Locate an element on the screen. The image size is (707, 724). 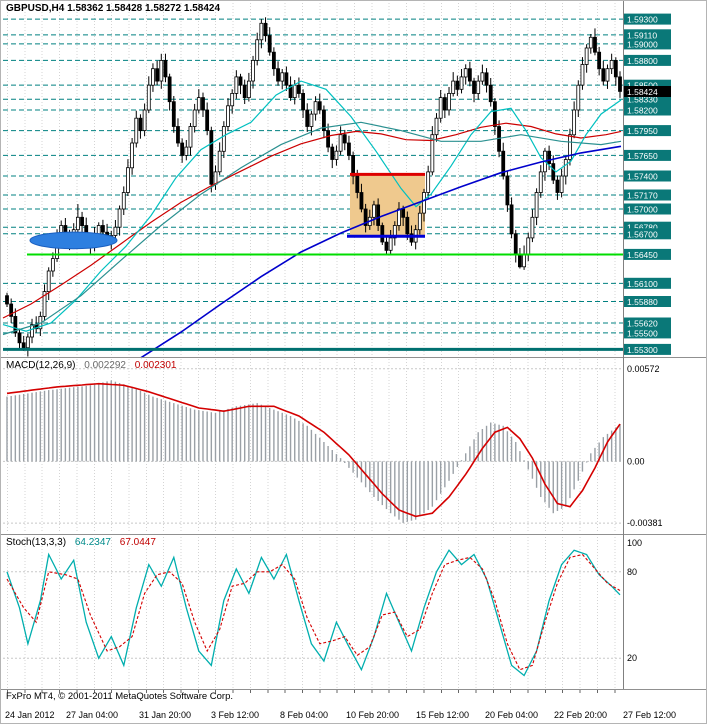
price-level-label: 1.57170 is located at coordinates (642, 196).